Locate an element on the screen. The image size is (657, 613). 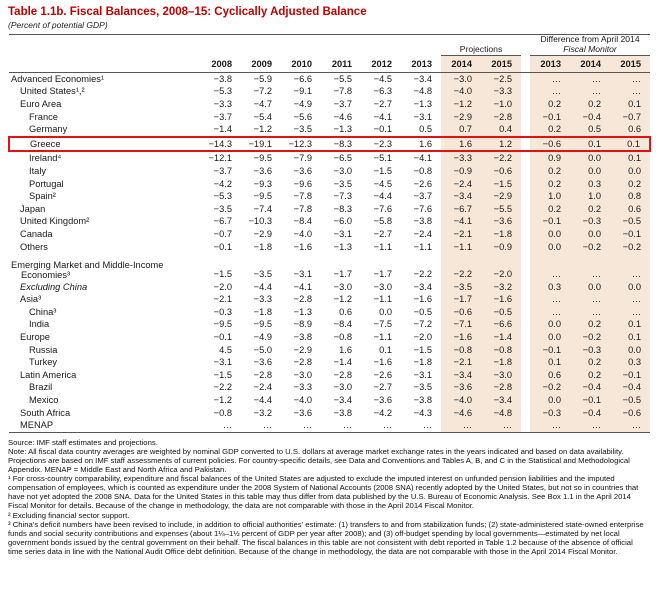
value-cell: 4.5 is located at coordinates (225, 349).